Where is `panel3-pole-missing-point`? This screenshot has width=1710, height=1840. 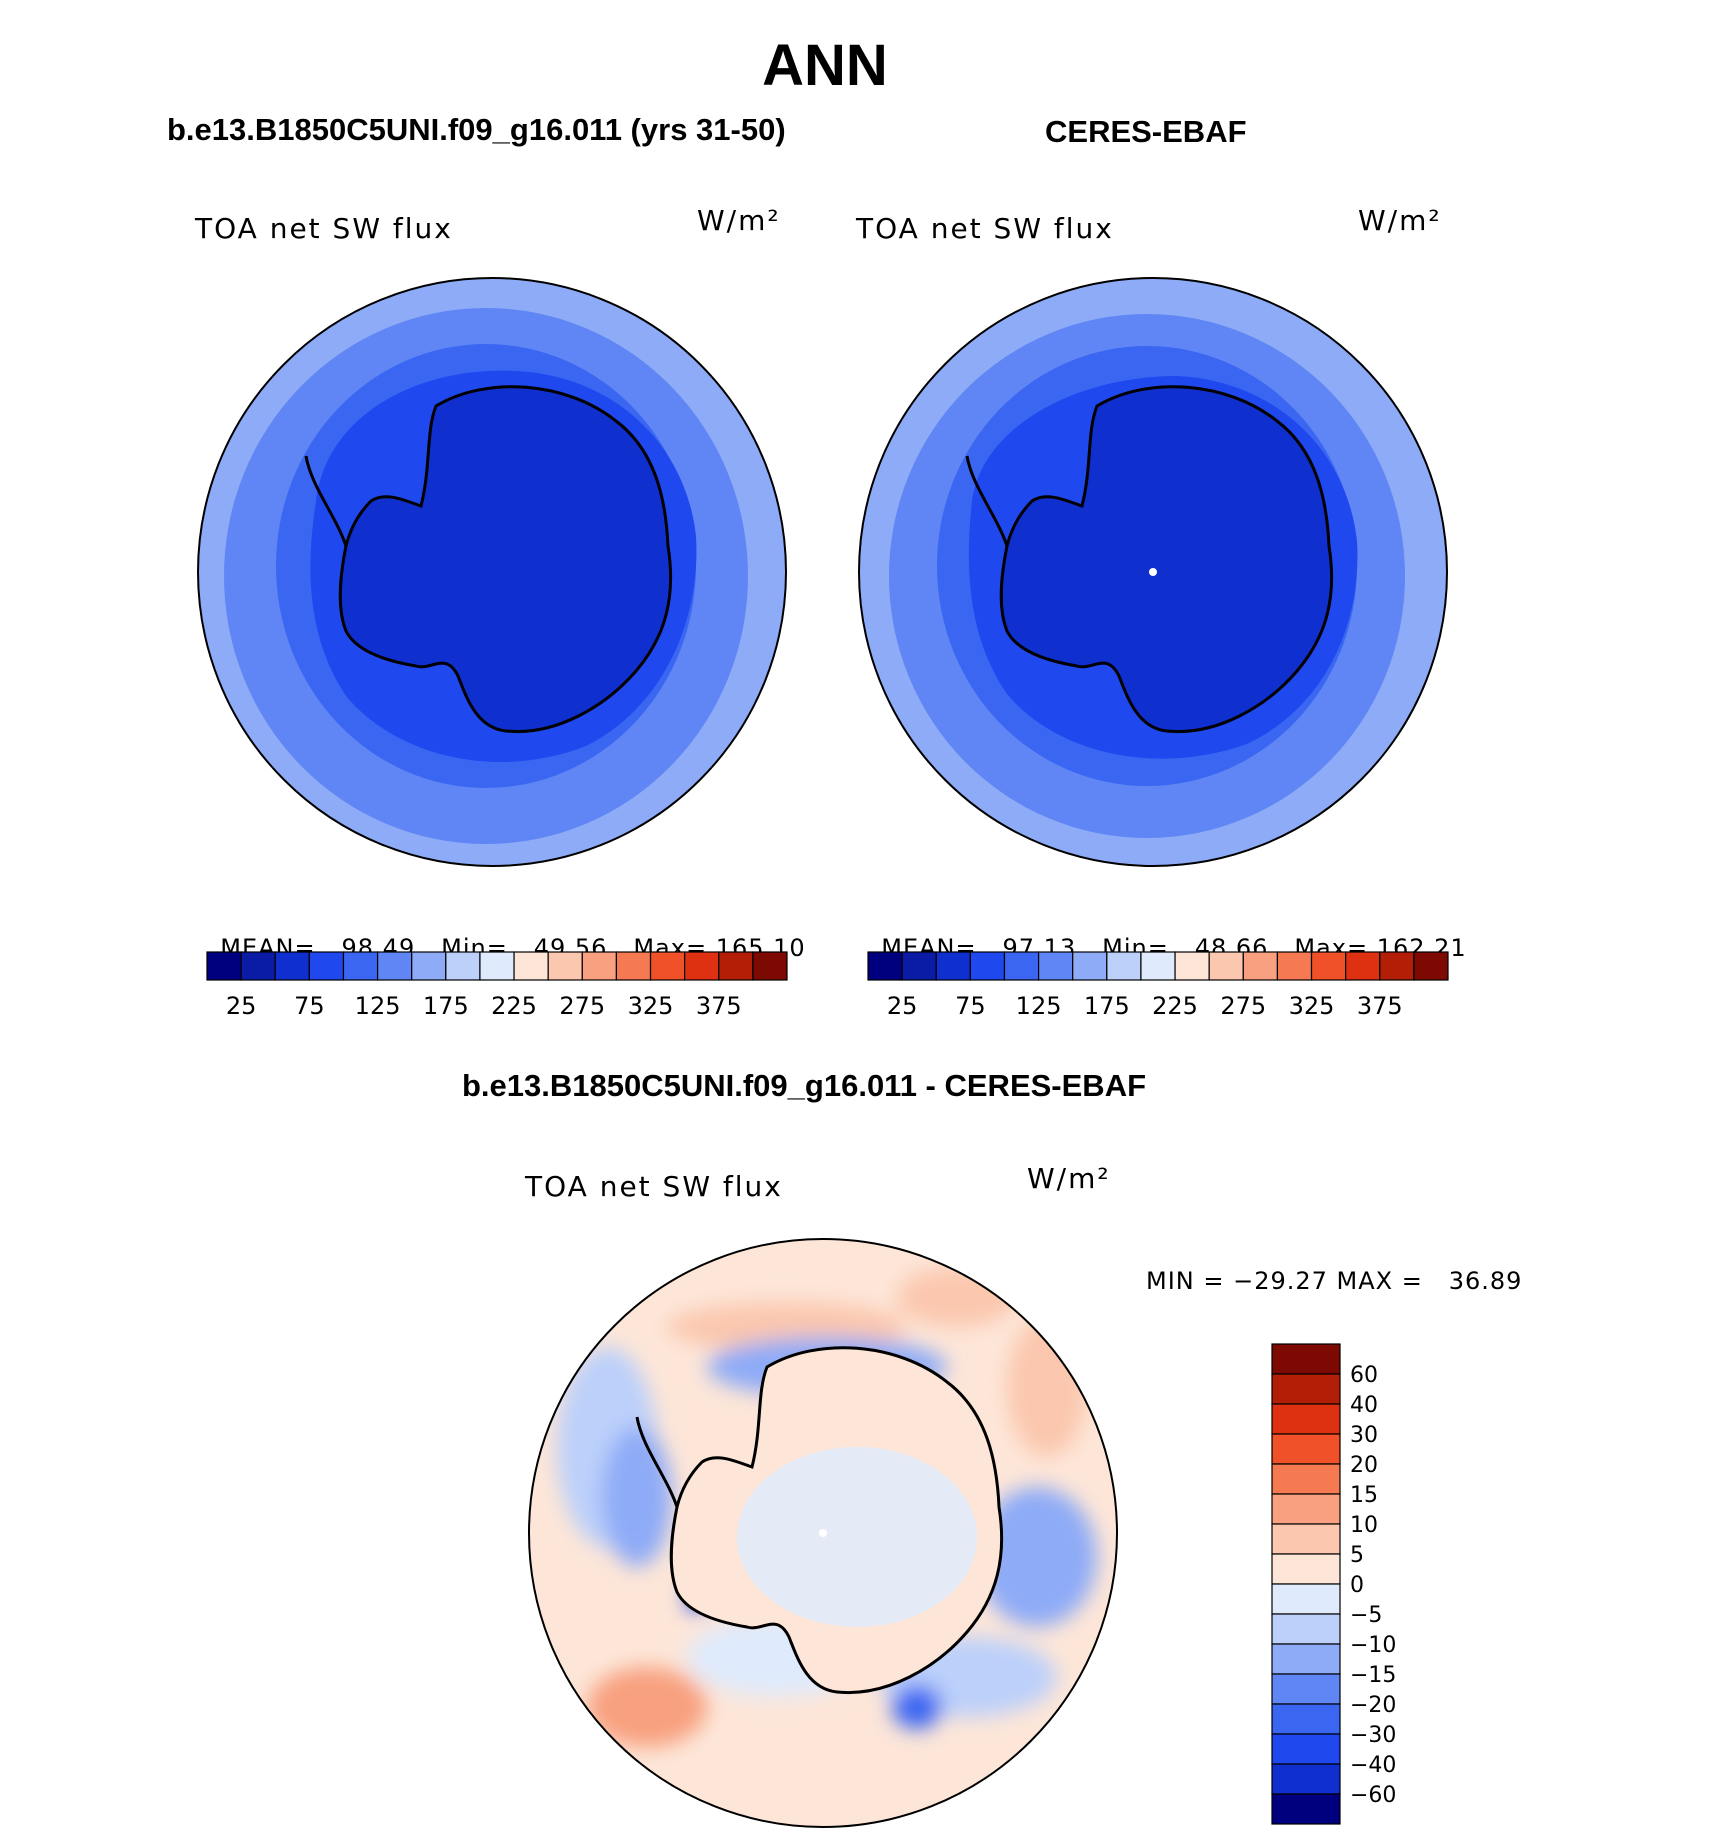
panel3-pole-missing-point is located at coordinates (823, 1533).